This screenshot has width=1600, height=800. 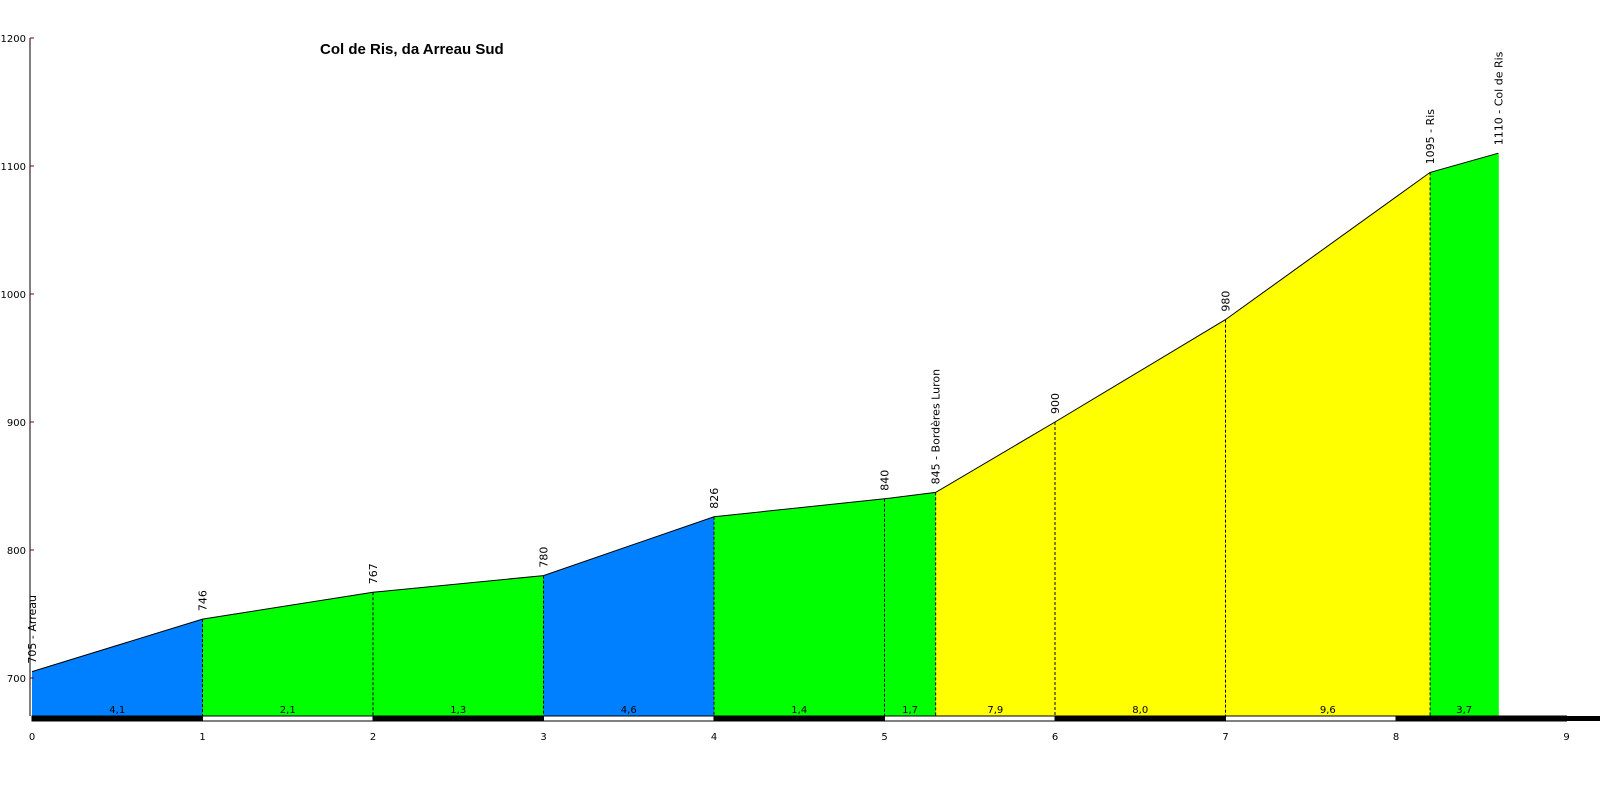 I want to click on gradient-label: 1,4, so click(x=799, y=710).